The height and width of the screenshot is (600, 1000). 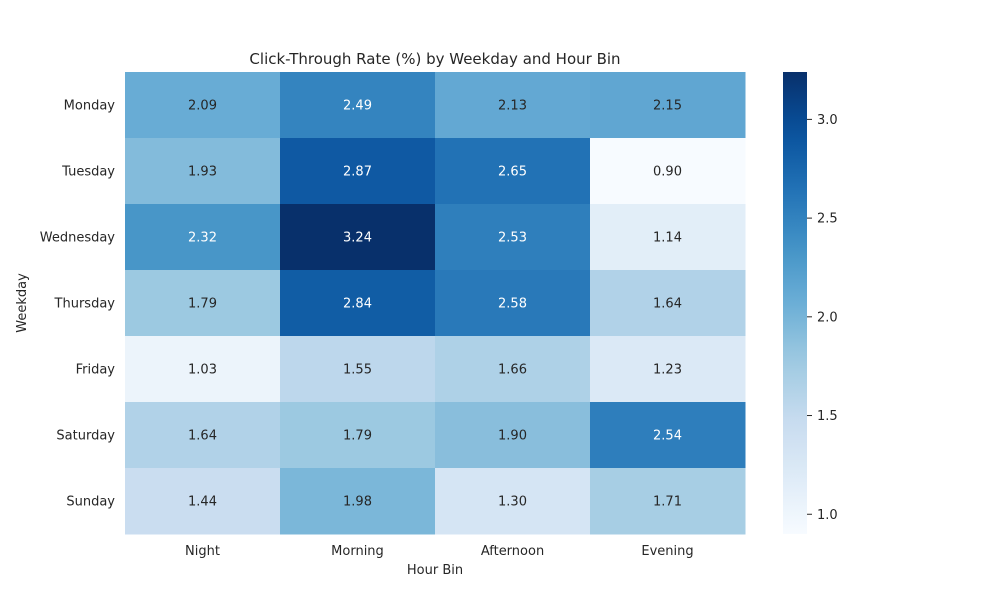 I want to click on cell-value-label: 2.58, so click(x=512, y=304).